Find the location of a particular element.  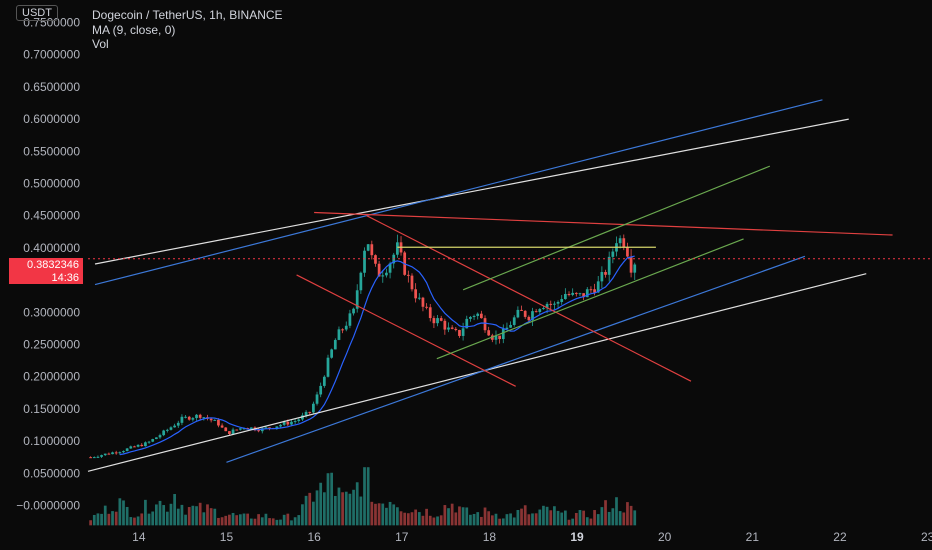

symbol-title: Dogecoin / TetherUS, 1h, BINANCE is located at coordinates (187, 15).